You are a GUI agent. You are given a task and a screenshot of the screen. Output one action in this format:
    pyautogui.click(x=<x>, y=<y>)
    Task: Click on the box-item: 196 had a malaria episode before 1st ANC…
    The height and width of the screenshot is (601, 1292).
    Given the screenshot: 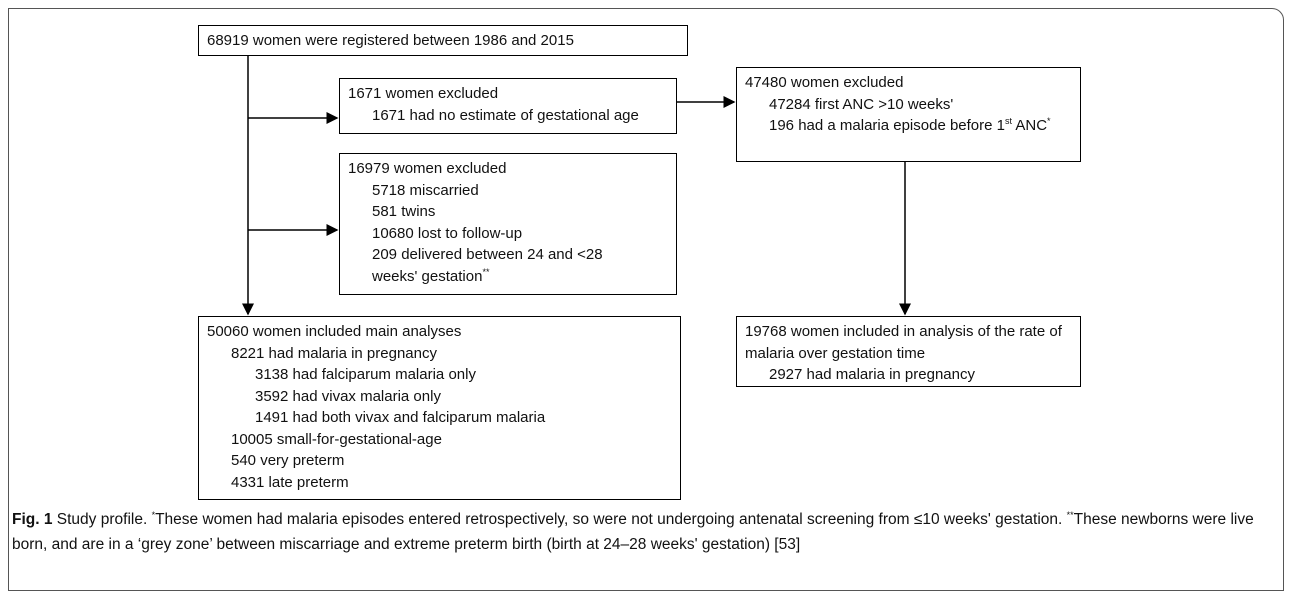 What is the action you would take?
    pyautogui.click(x=908, y=126)
    